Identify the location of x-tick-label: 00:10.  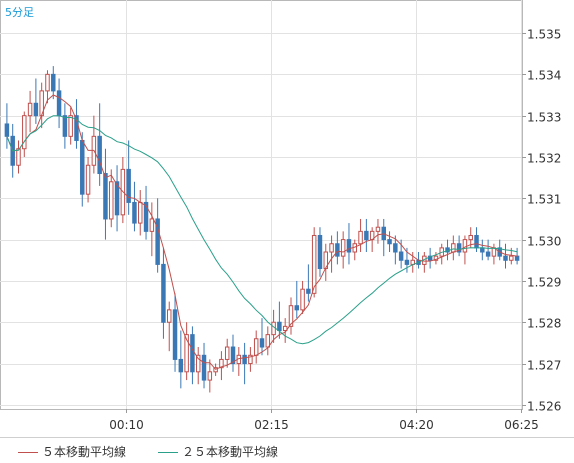
(126, 425).